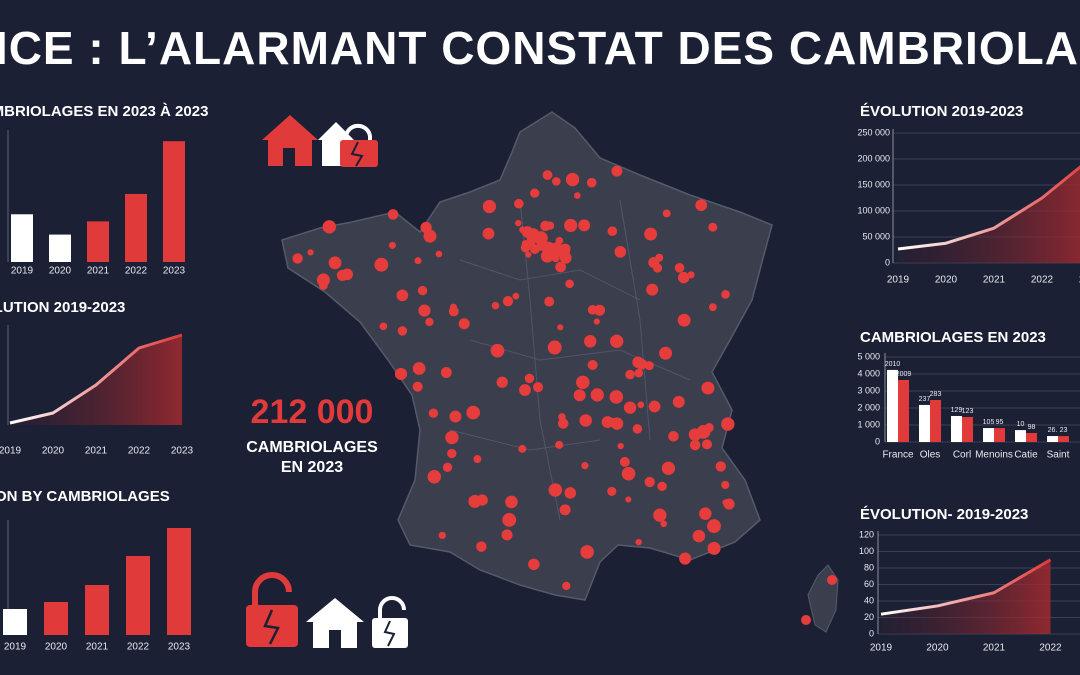 Image resolution: width=1080 pixels, height=675 pixels. What do you see at coordinates (1064, 430) in the screenshot?
I see `bar-annotation: 23` at bounding box center [1064, 430].